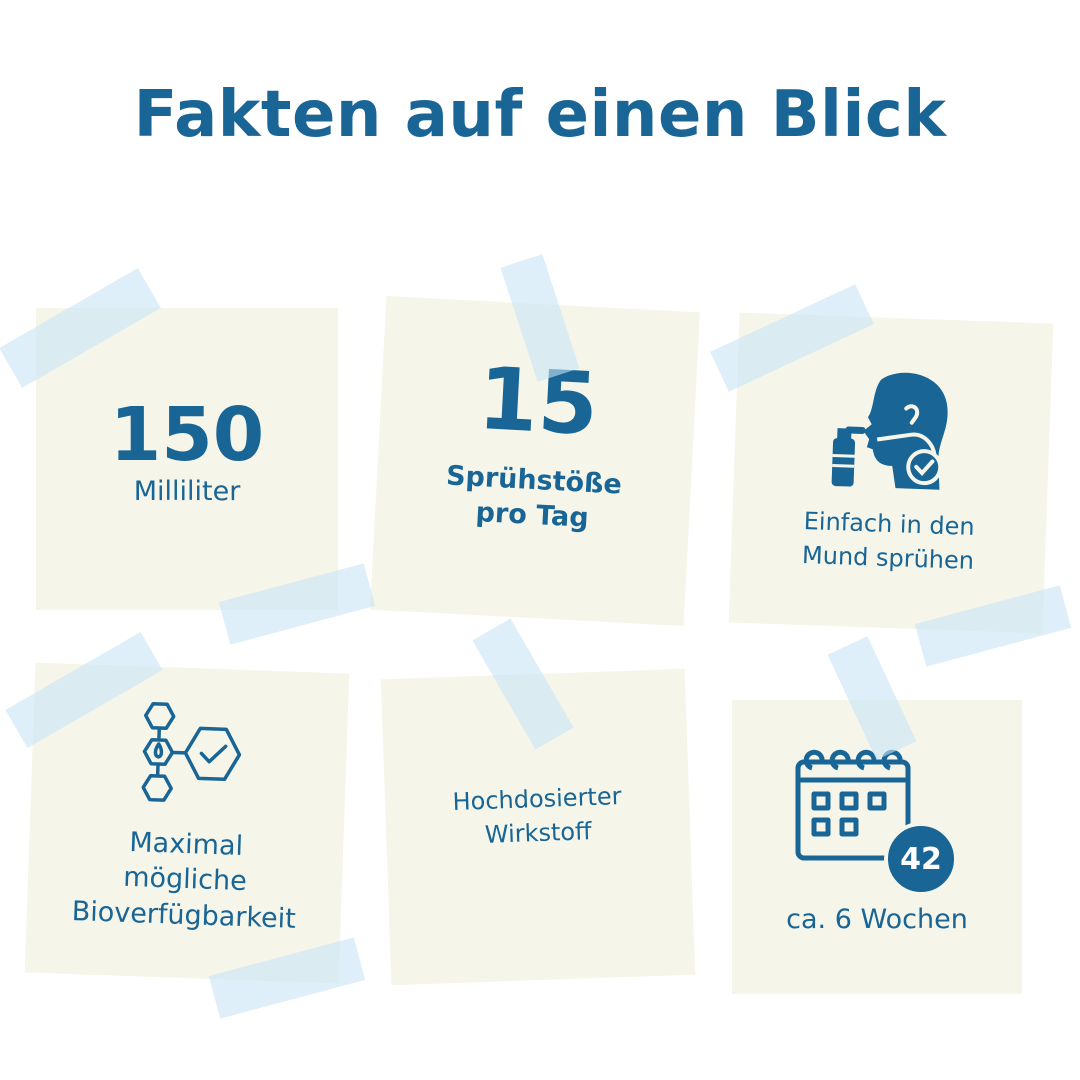  Describe the element at coordinates (532, 515) in the screenshot. I see `fact-label-line: pro Tag` at that location.